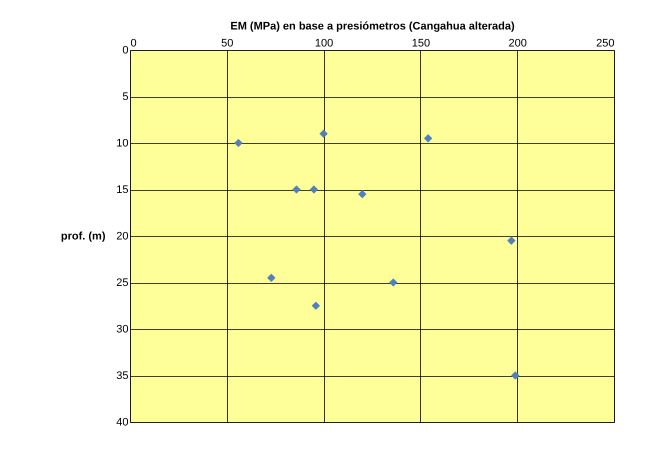 Image resolution: width=649 pixels, height=470 pixels. Describe the element at coordinates (122, 330) in the screenshot. I see `y-tick-label: 30` at that location.